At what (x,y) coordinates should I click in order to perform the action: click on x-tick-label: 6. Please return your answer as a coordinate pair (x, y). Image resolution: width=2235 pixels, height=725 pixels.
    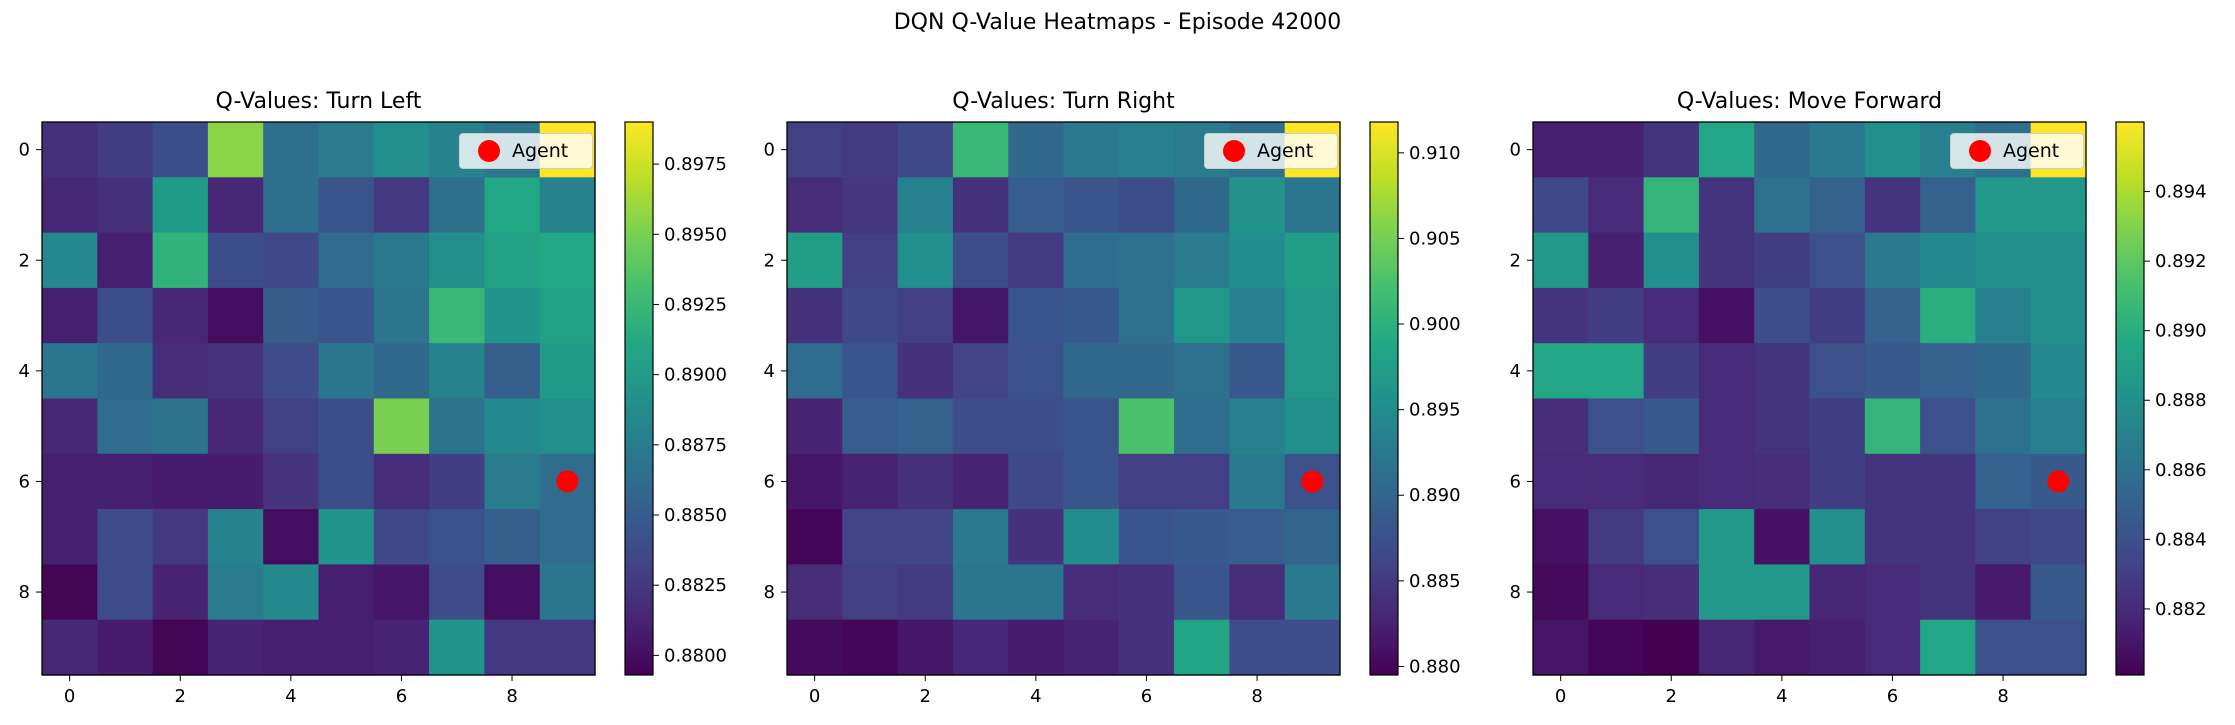
    Looking at the image, I should click on (1146, 696).